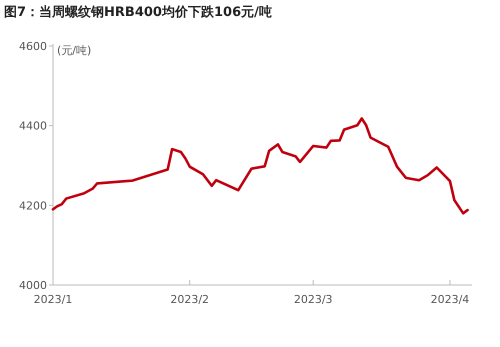 This screenshot has height=347, width=500. I want to click on x-tick-label: 2023/1, so click(53, 299).